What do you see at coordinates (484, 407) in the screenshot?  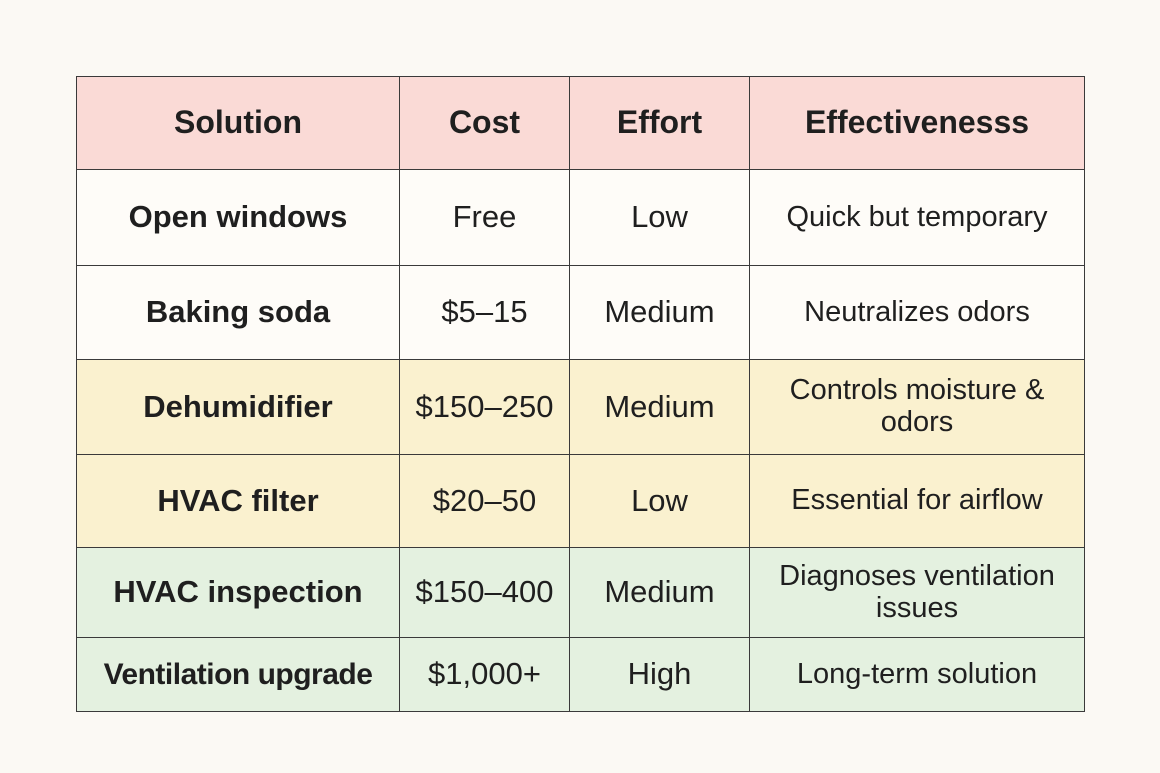 I see `cost-cell: $150–250` at bounding box center [484, 407].